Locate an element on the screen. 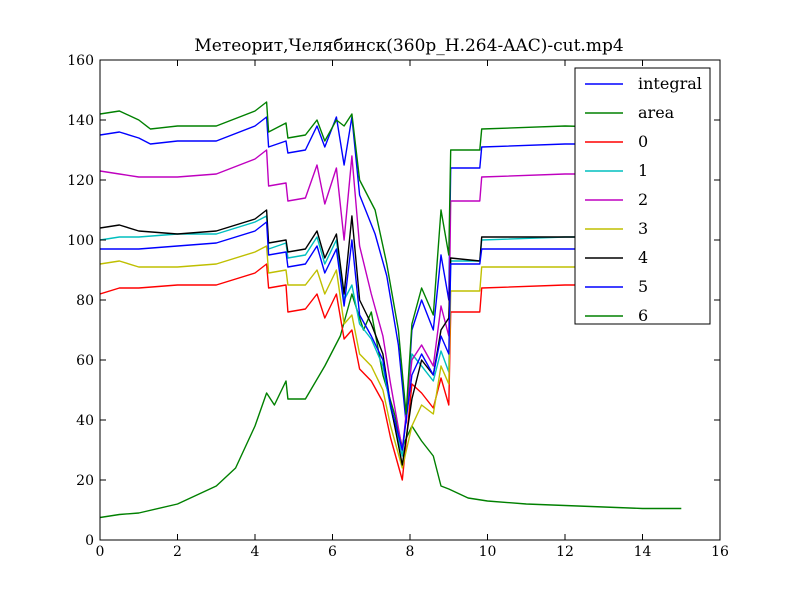 The width and height of the screenshot is (800, 600). x-tick-label: 12 is located at coordinates (565, 552).